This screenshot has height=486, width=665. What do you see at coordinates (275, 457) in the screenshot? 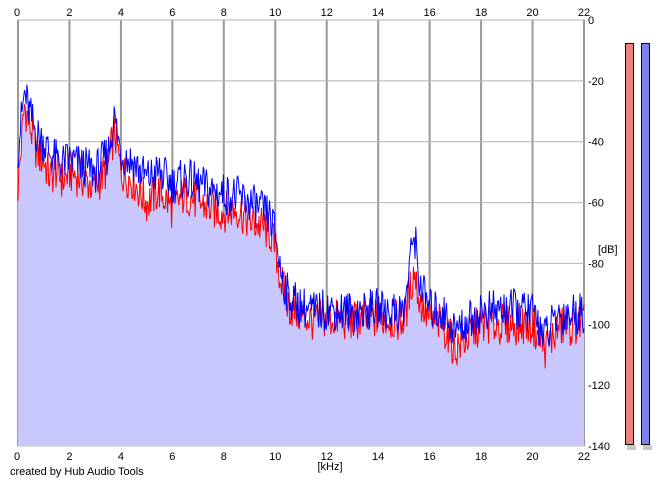
I see `x-tick-label-bottom: 10` at bounding box center [275, 457].